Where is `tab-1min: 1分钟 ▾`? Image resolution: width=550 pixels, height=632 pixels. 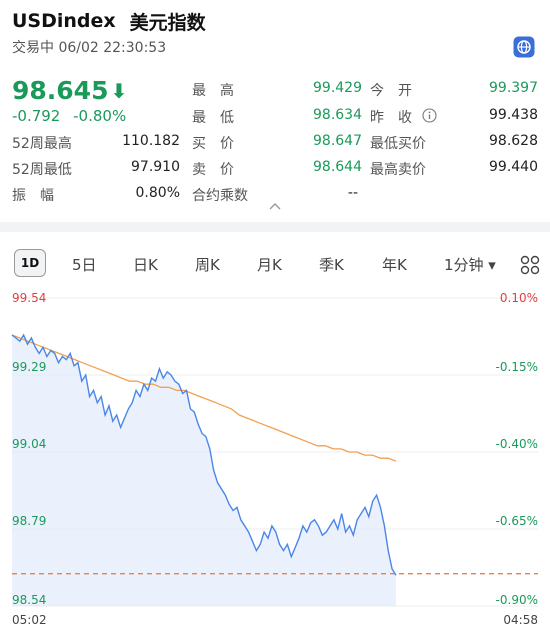 tab-1min: 1分钟 ▾ is located at coordinates (470, 265).